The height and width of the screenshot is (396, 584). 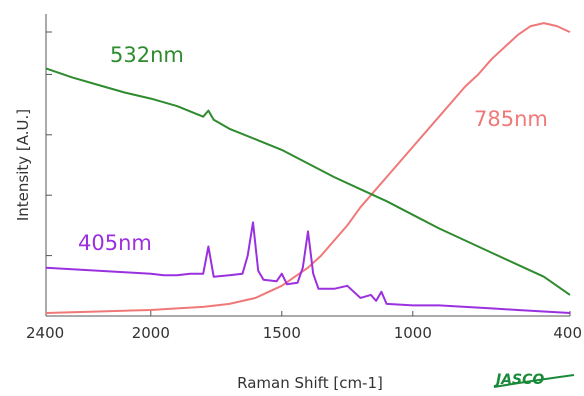 What do you see at coordinates (567, 333) in the screenshot?
I see `x-tick-label: 400` at bounding box center [567, 333].